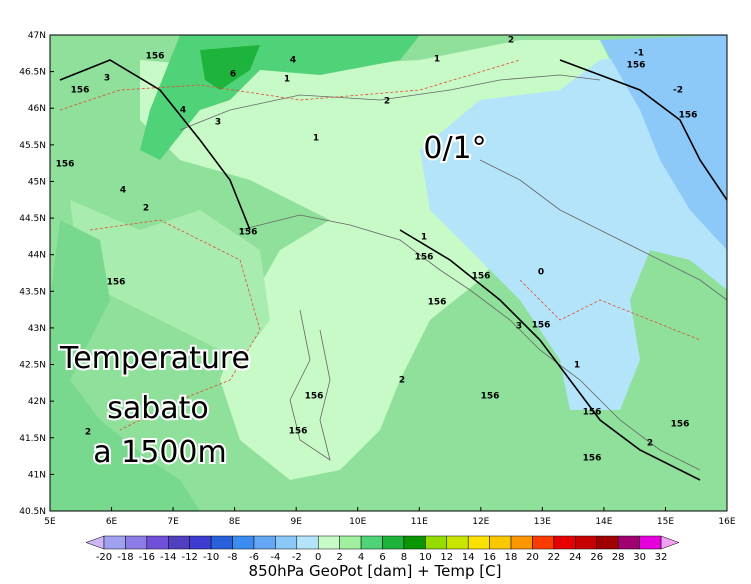 This screenshot has width=751, height=584. What do you see at coordinates (37, 109) in the screenshot?
I see `lat-label: 46N` at bounding box center [37, 109].